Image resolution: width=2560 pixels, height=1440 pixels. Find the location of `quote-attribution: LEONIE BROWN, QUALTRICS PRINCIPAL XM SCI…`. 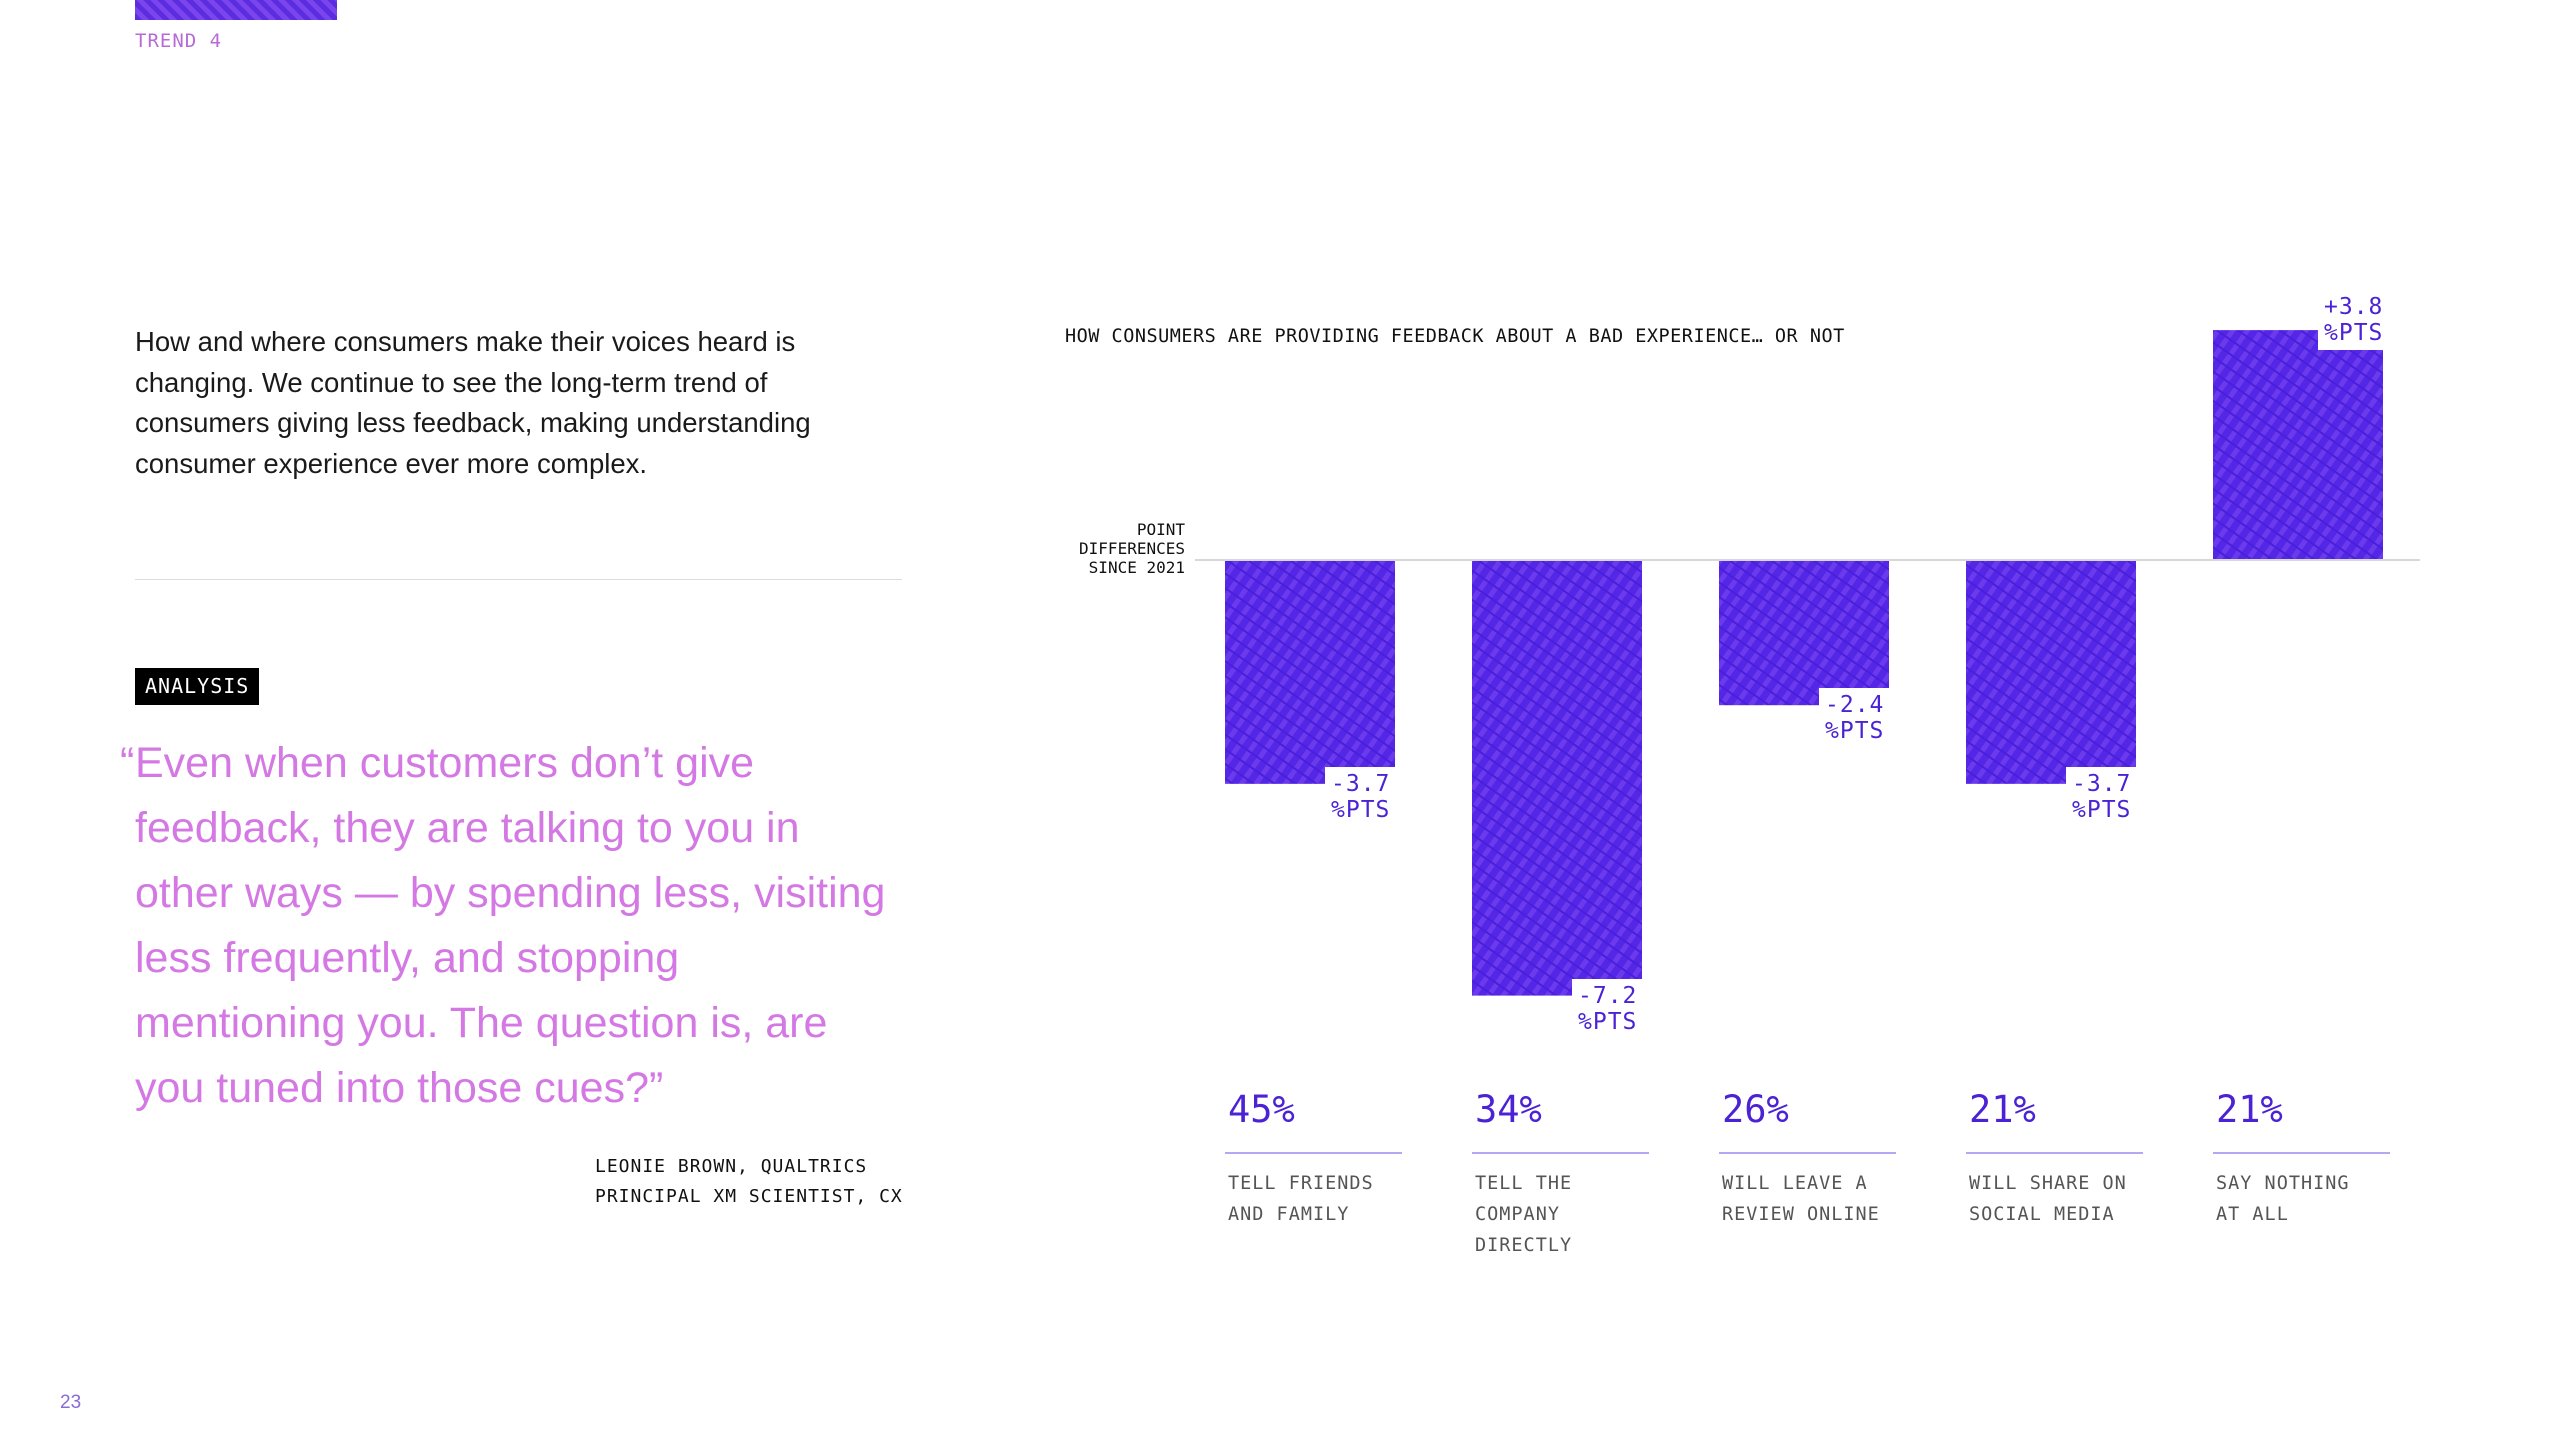

quote-attribution: LEONIE BROWN, QUALTRICS PRINCIPAL XM SCI… is located at coordinates (749, 1182).